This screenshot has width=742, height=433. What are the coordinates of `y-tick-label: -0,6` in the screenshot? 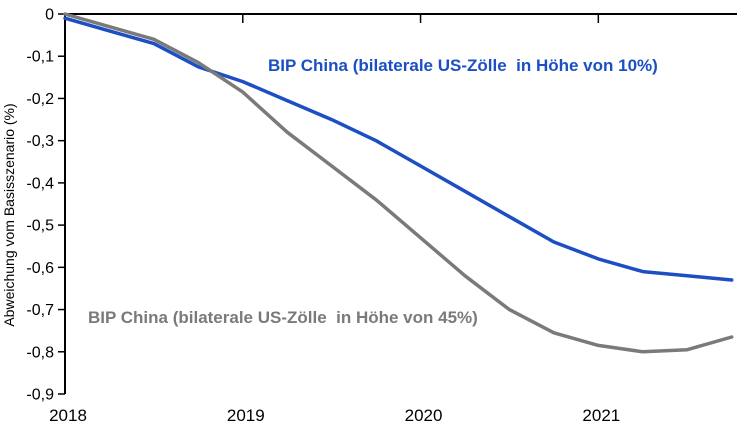 It's located at (40, 268).